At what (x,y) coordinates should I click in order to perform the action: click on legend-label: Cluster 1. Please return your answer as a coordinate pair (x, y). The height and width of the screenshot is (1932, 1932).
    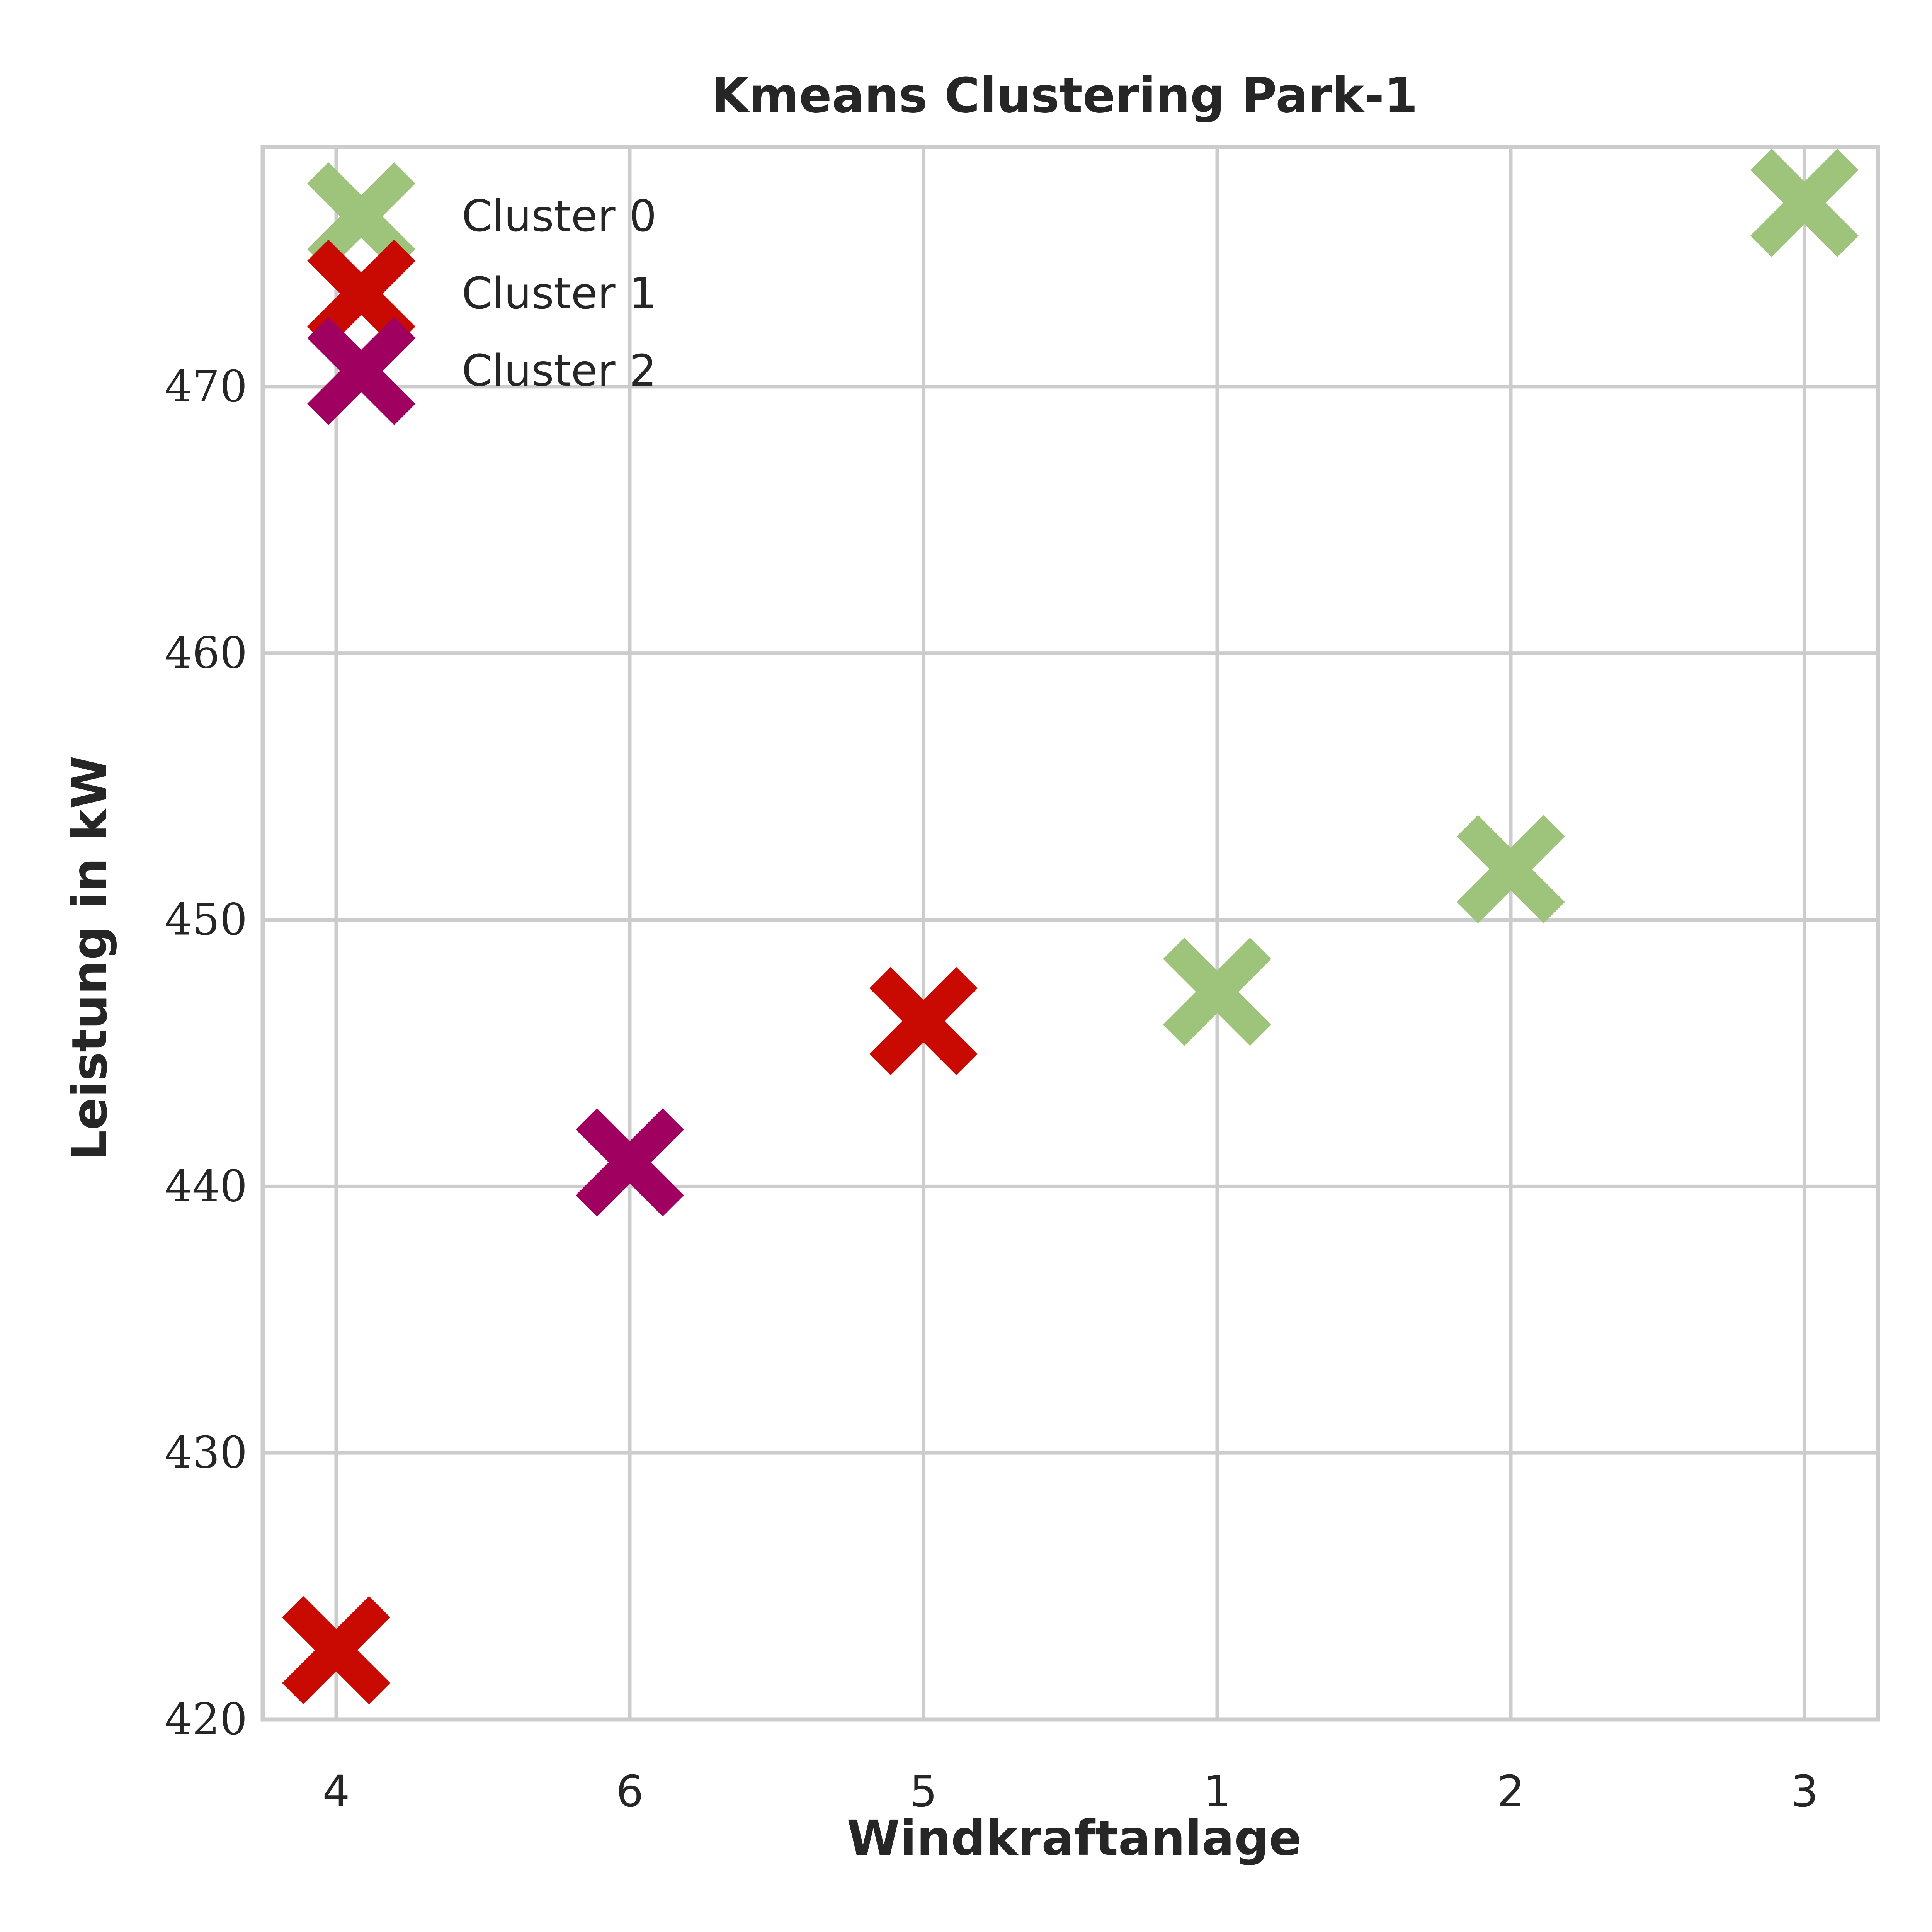
    Looking at the image, I should click on (559, 294).